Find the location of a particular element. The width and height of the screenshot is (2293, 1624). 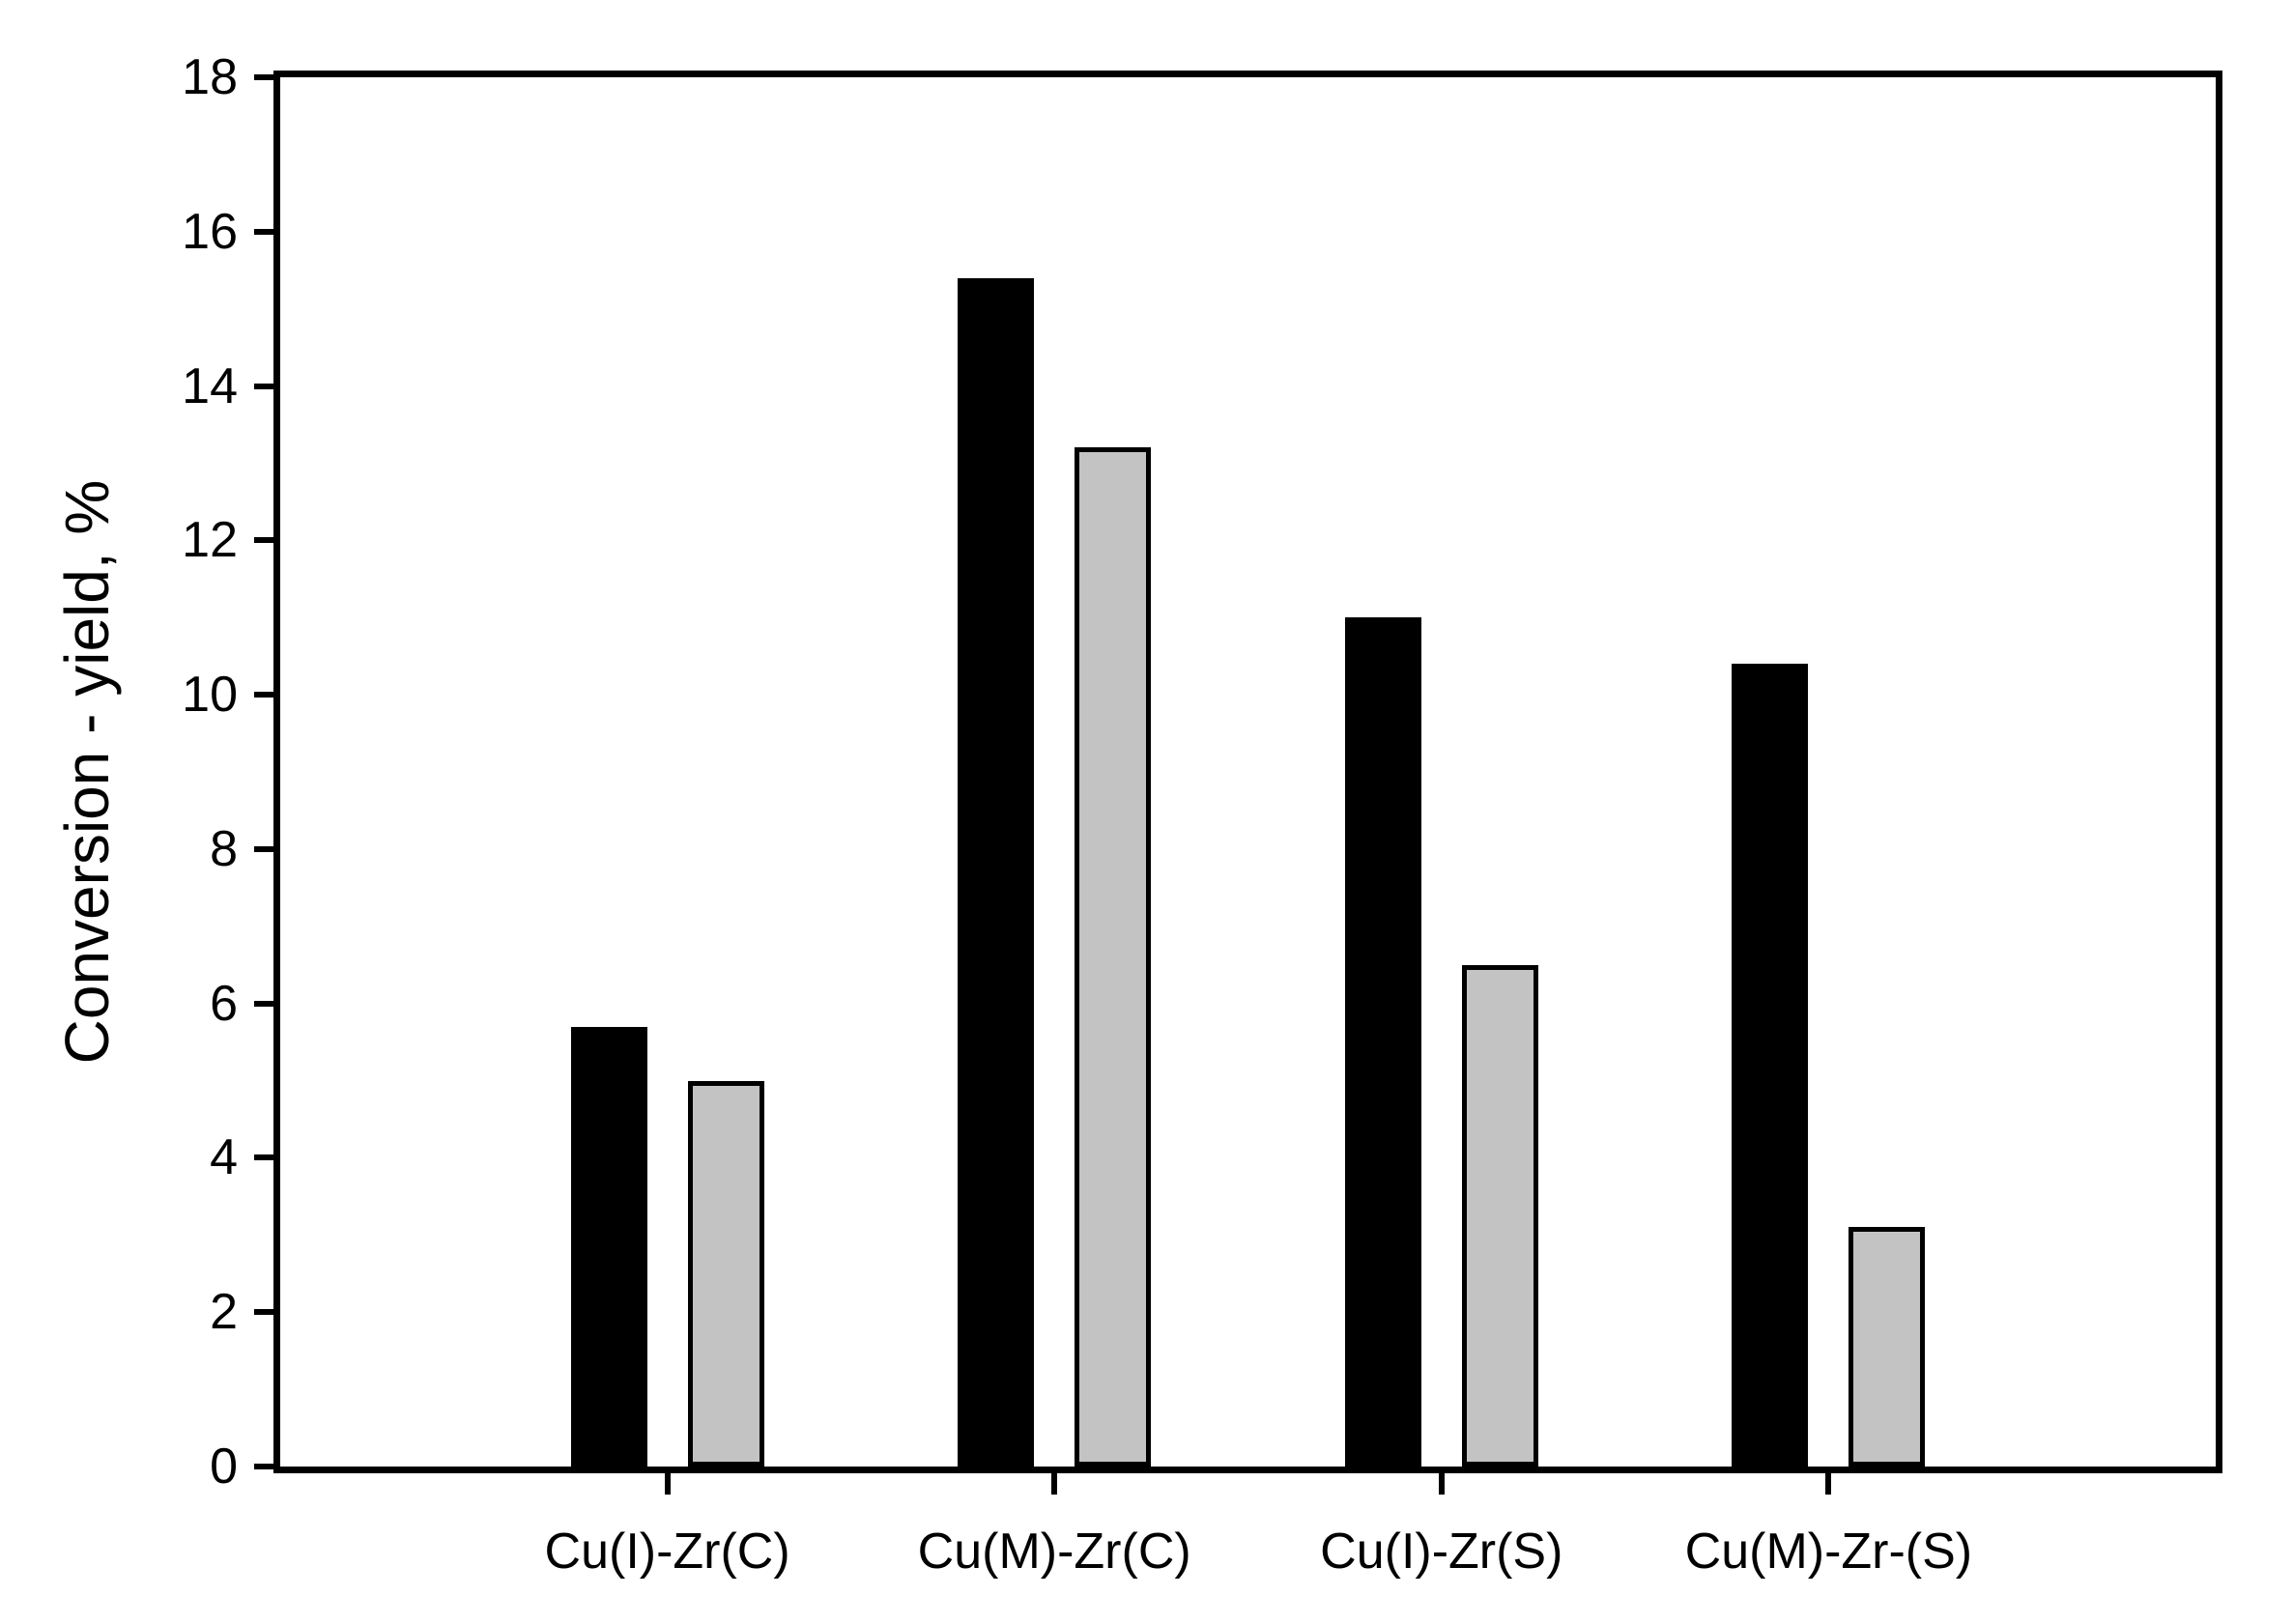

x-tick-label-1: Cu(M)-Zr(C) is located at coordinates (1054, 1552).